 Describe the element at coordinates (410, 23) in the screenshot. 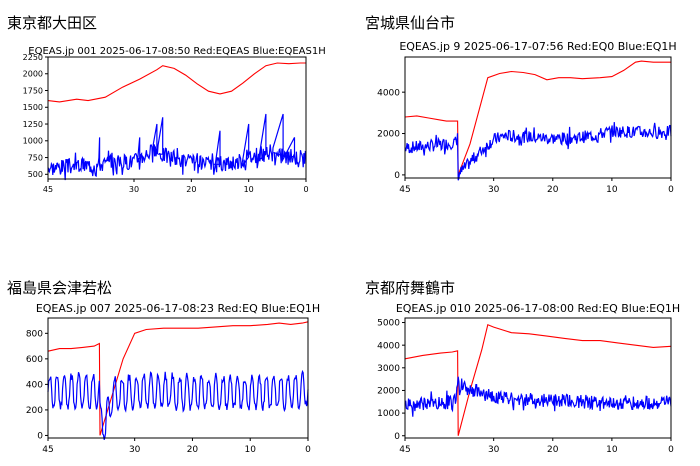

I see `region-title-miyagi-sendai: 宮城県仙台市` at that location.